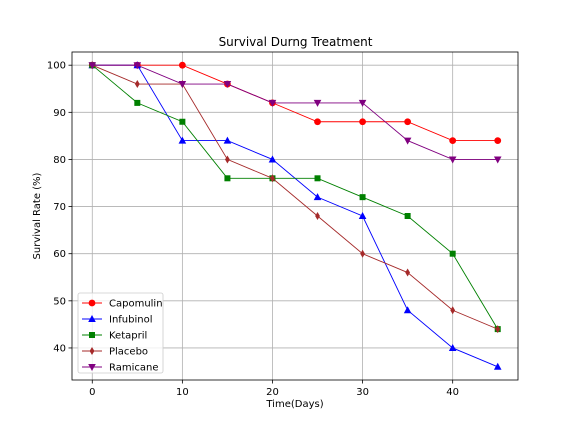 The width and height of the screenshot is (576, 432). I want to click on y-tick-label: 70, so click(59, 207).